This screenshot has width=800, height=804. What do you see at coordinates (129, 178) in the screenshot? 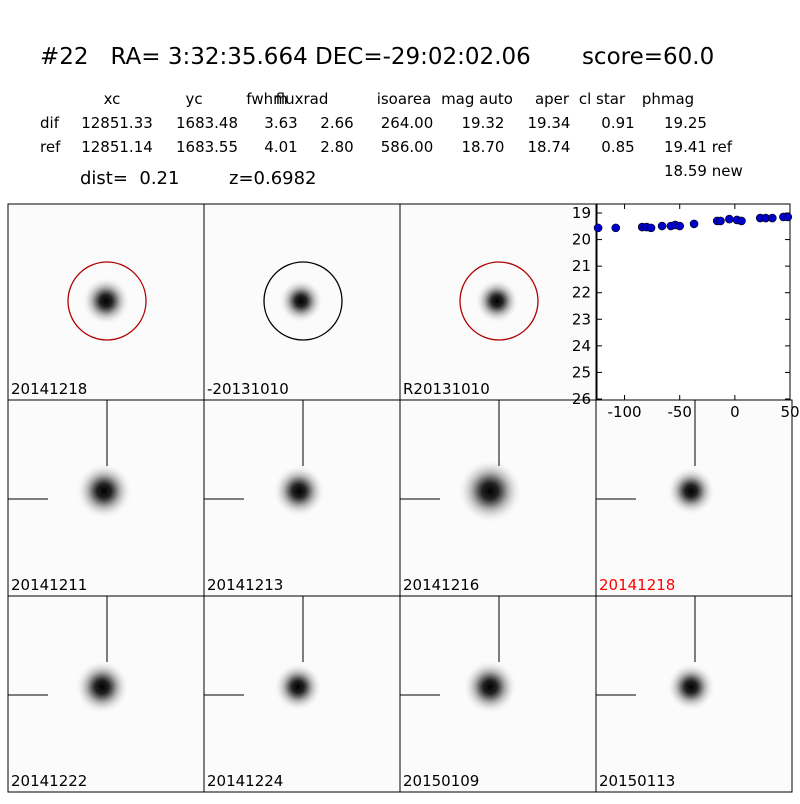
I see `dist: dist= 0.21` at bounding box center [129, 178].